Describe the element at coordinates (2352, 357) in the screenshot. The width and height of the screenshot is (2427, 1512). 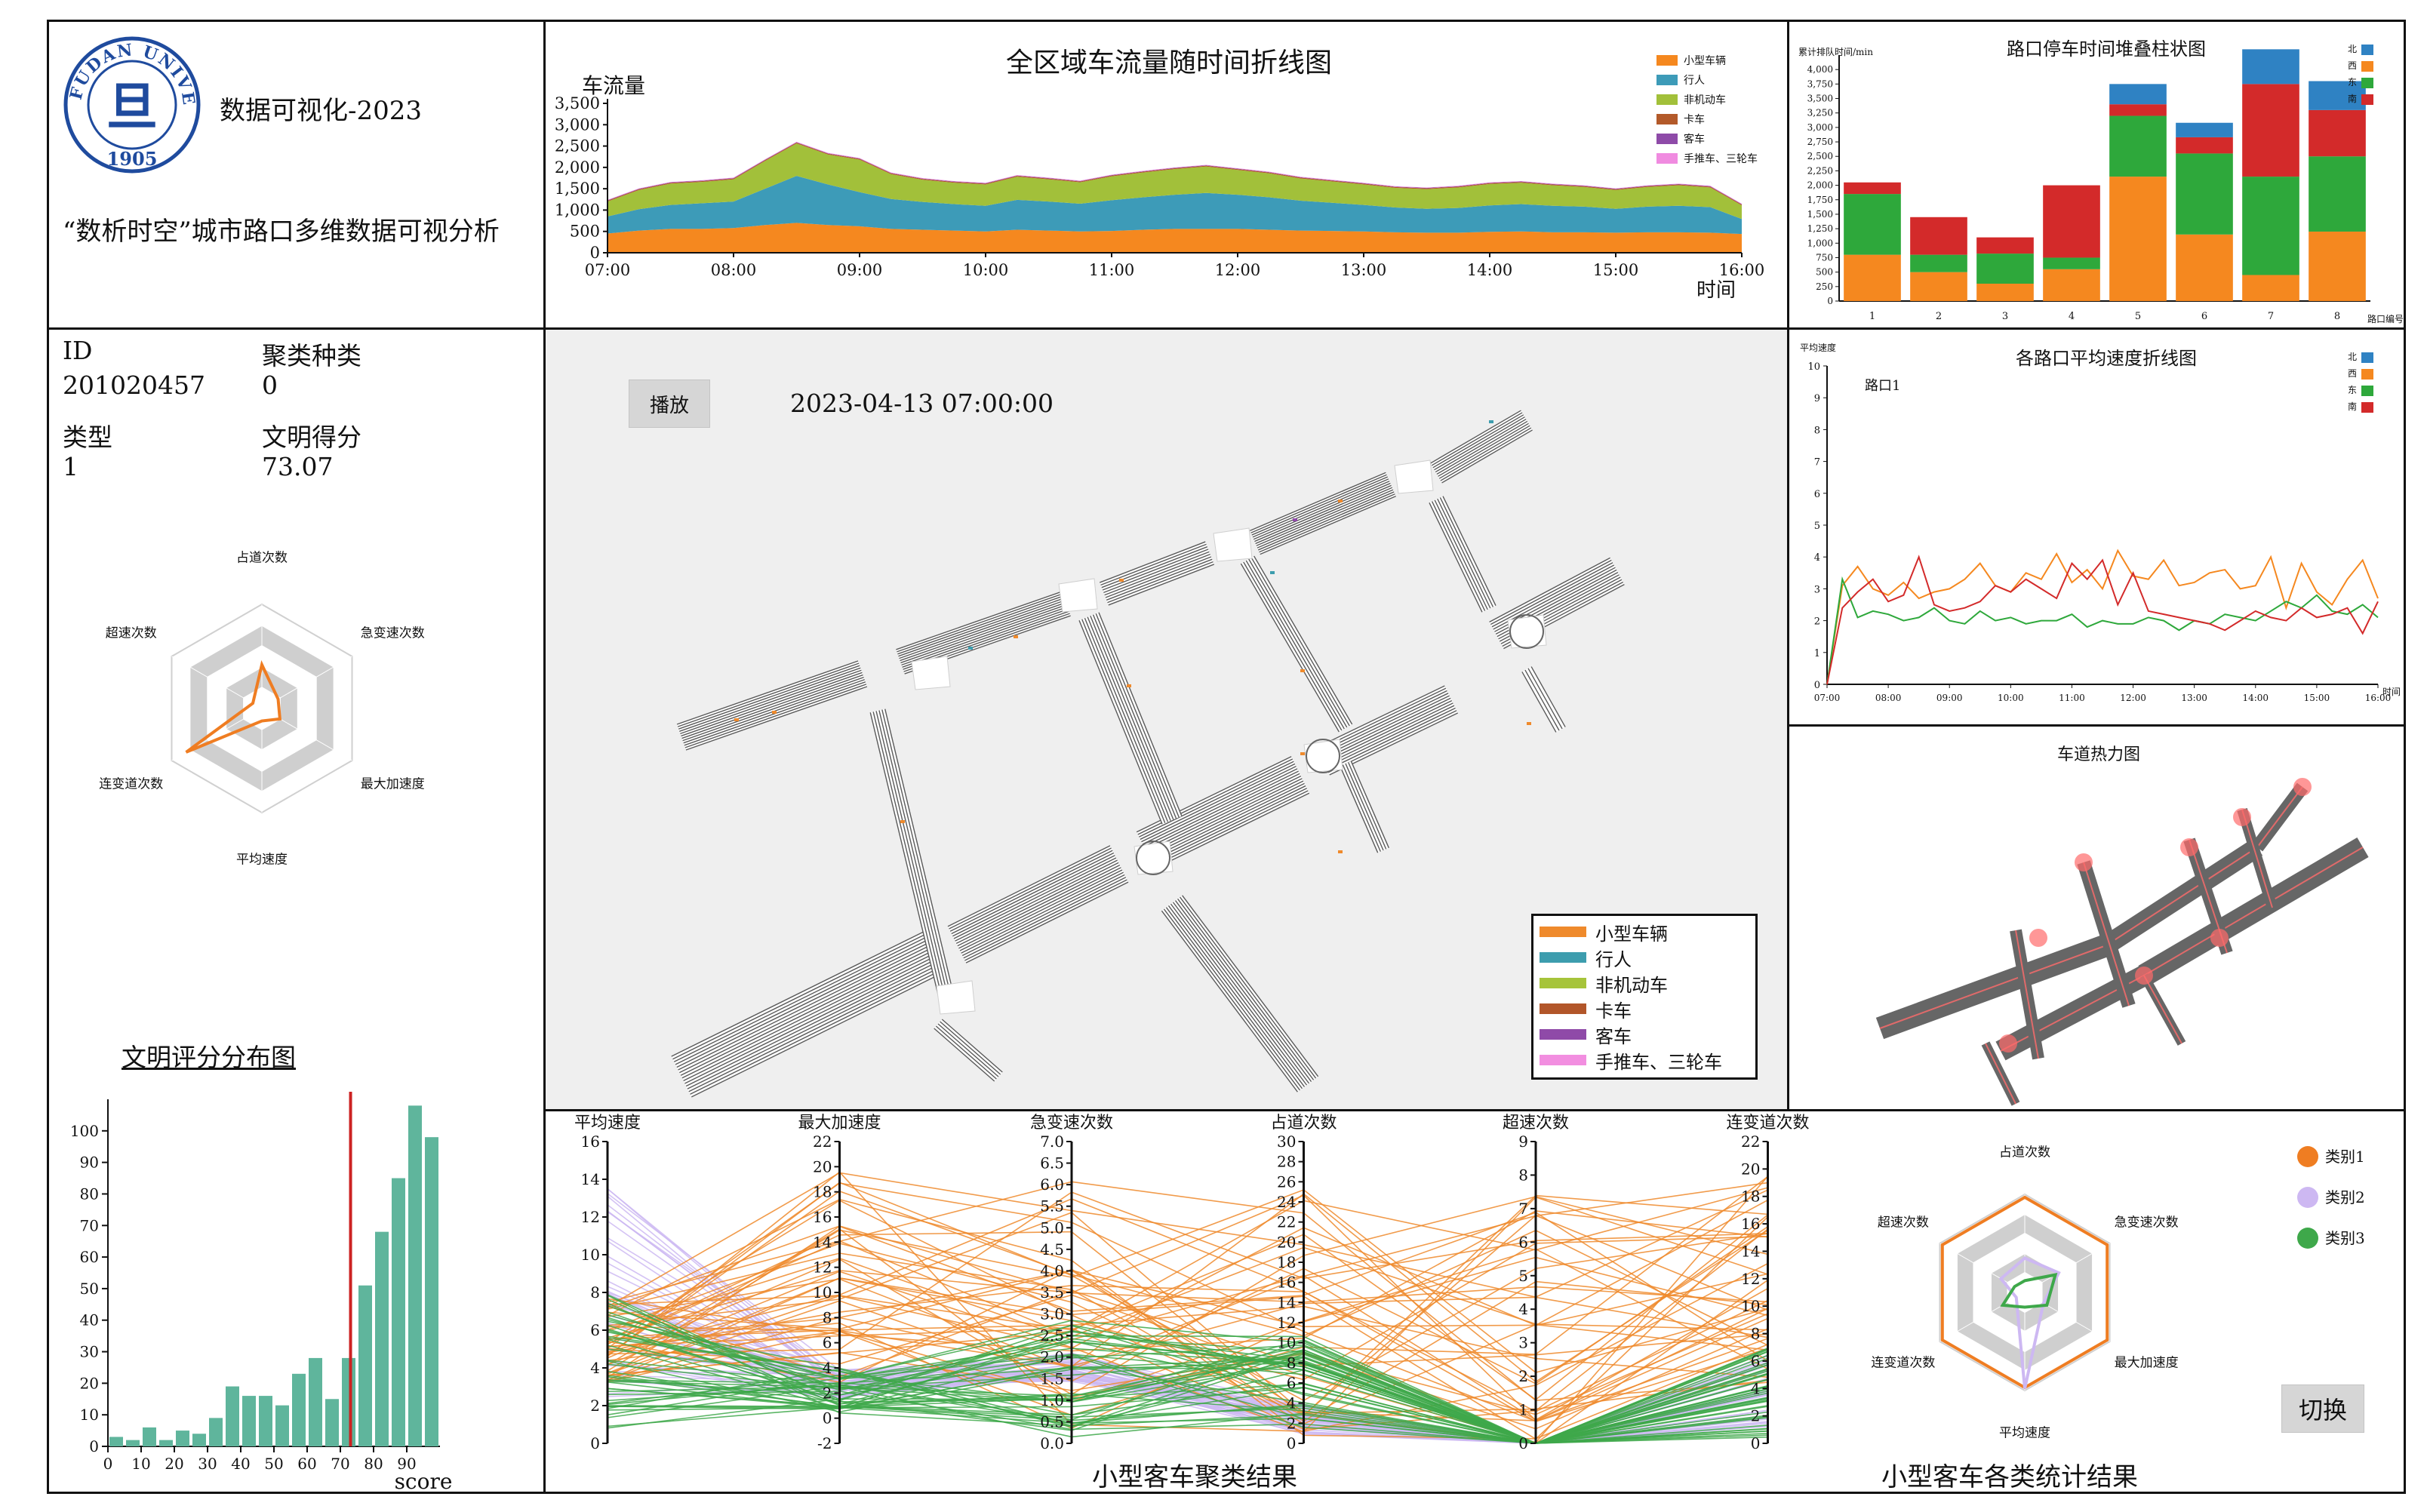
I see `speed-legend-label: 北` at that location.